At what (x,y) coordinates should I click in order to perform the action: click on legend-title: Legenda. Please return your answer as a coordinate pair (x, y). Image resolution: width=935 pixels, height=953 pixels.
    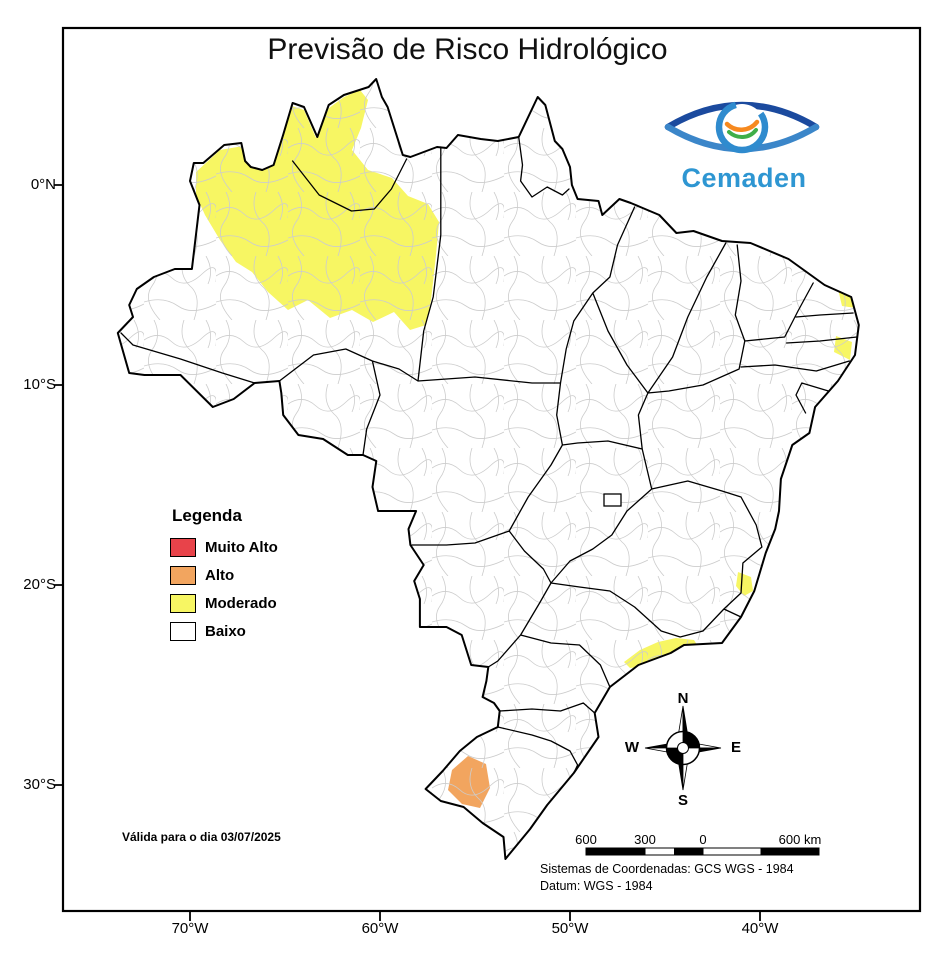
    Looking at the image, I should click on (207, 515).